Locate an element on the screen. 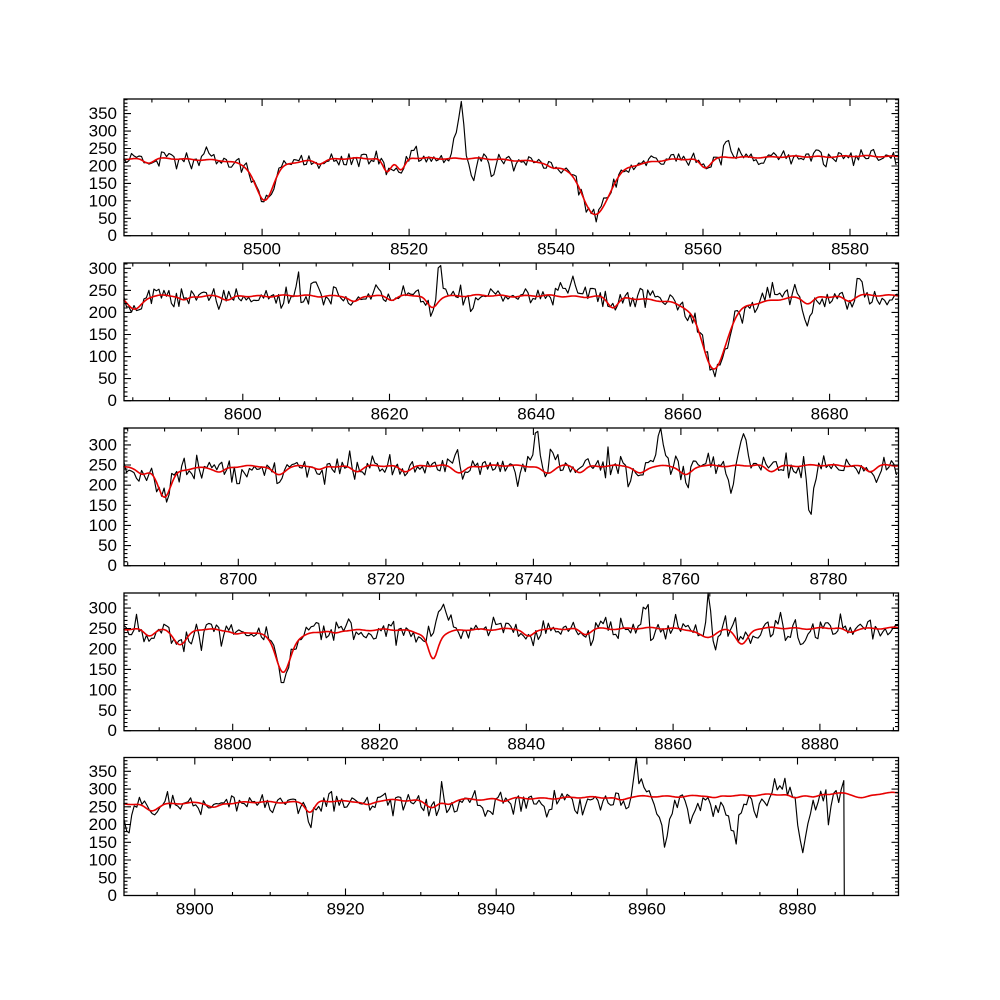 This screenshot has height=1000, width=1000. x-tick-label: 8840 is located at coordinates (526, 744).